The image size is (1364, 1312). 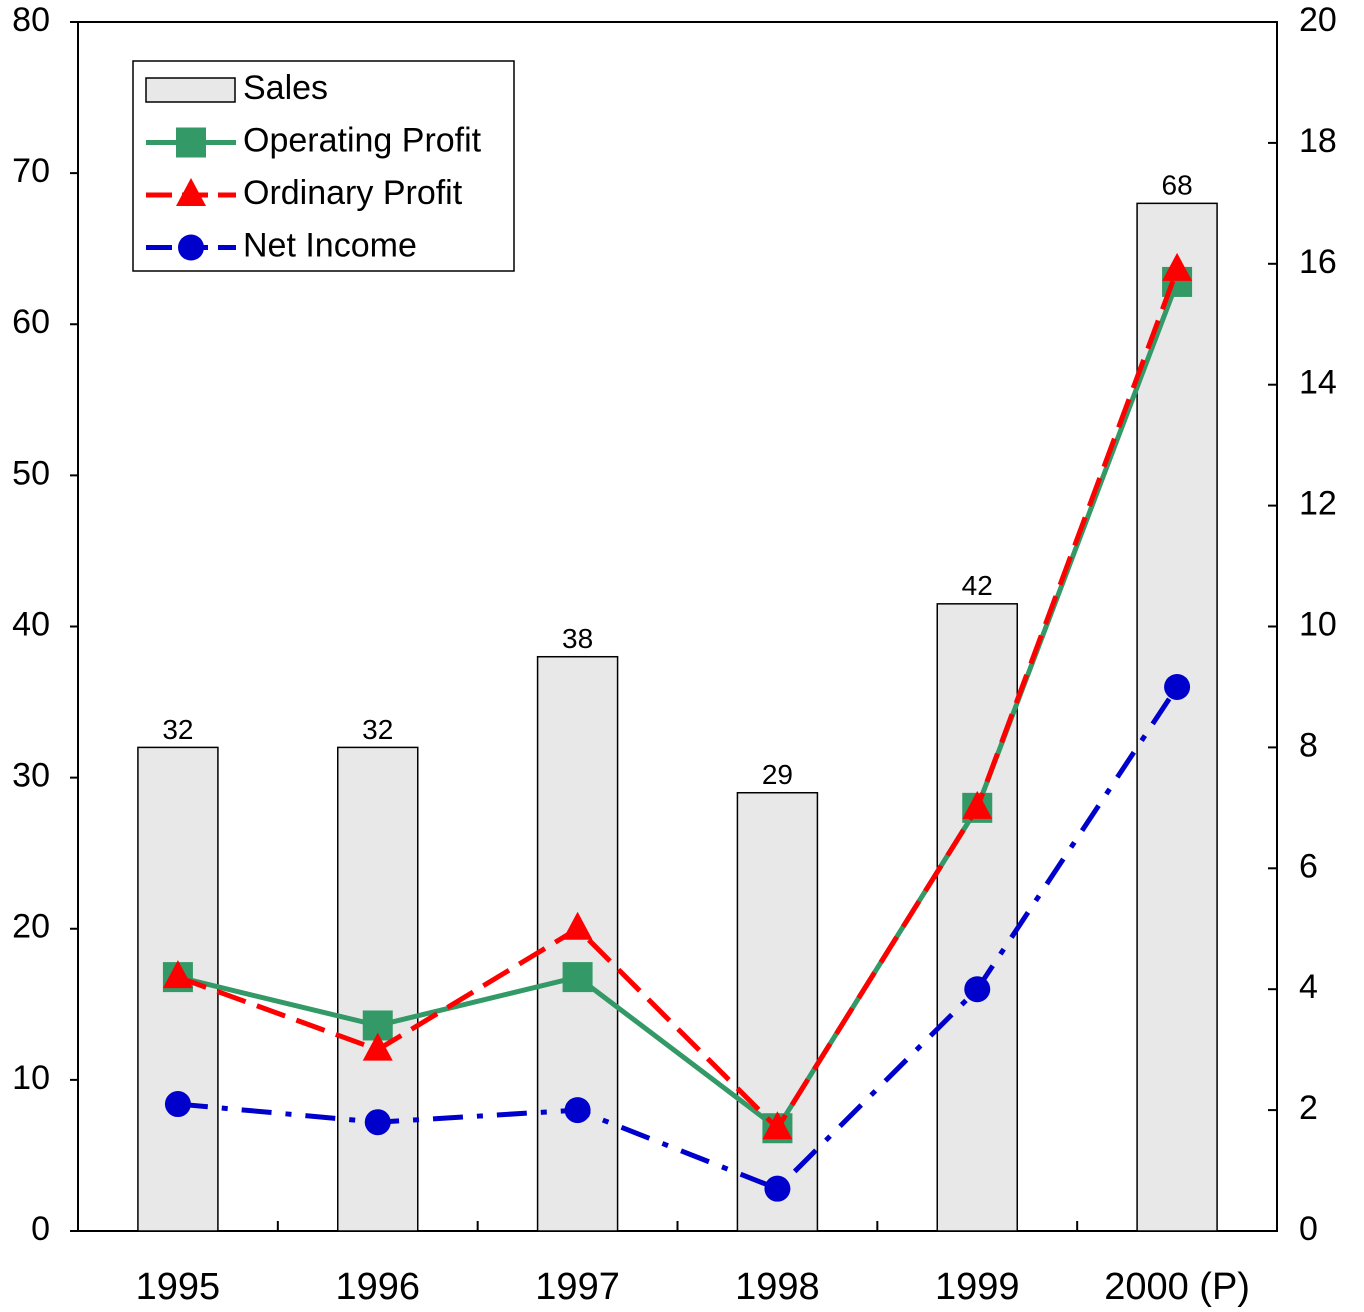 What do you see at coordinates (1177, 185) in the screenshot?
I see `value-label: 68` at bounding box center [1177, 185].